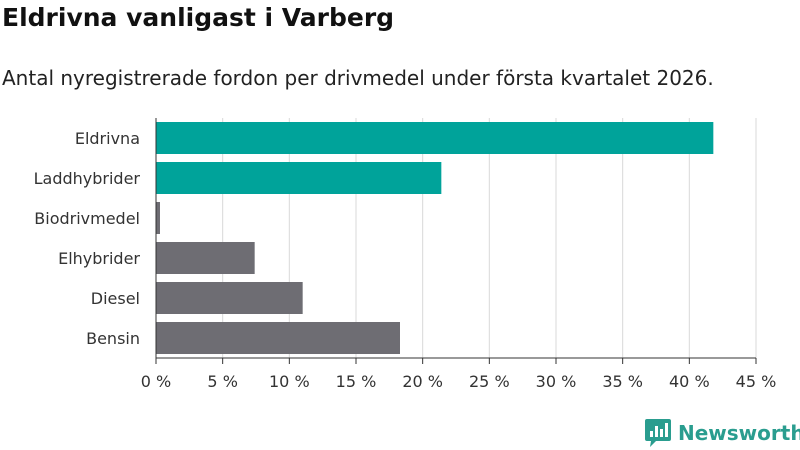 The image size is (800, 450). Describe the element at coordinates (87, 178) in the screenshot. I see `category-label: Laddhybrider` at that location.